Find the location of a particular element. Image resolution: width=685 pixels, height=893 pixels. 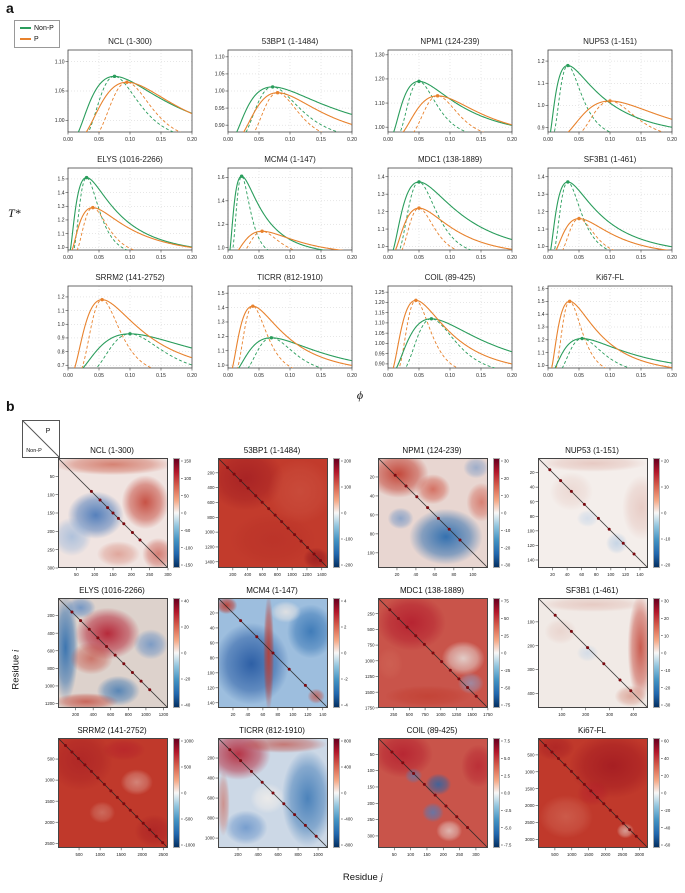

colorbar-tick-label: 150 is located at coordinates (188, 461).